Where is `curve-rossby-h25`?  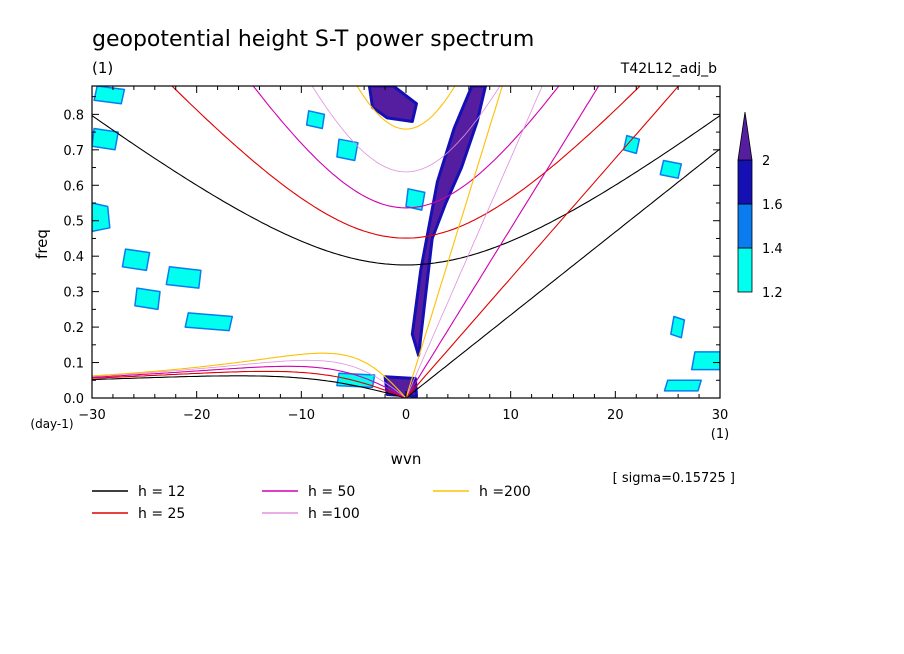 curve-rossby-h25 is located at coordinates (249, 384).